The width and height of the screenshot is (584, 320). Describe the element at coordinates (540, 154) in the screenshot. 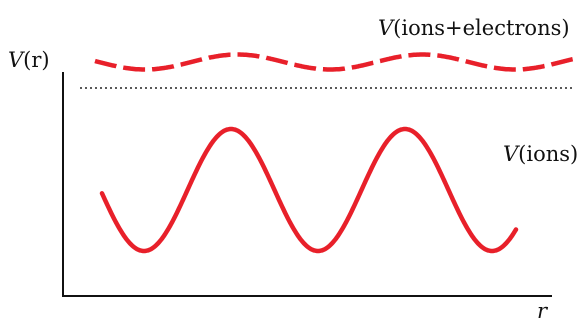

I see `lower-curve-label: V(ions)` at that location.